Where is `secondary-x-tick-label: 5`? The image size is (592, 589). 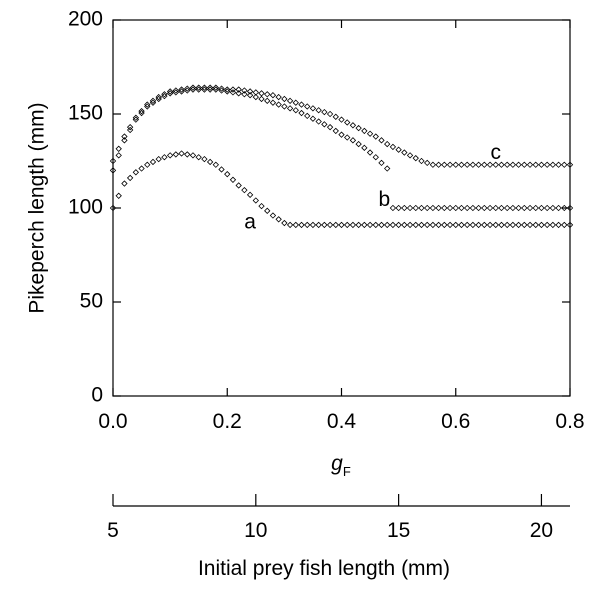 secondary-x-tick-label: 5 is located at coordinates (113, 530).